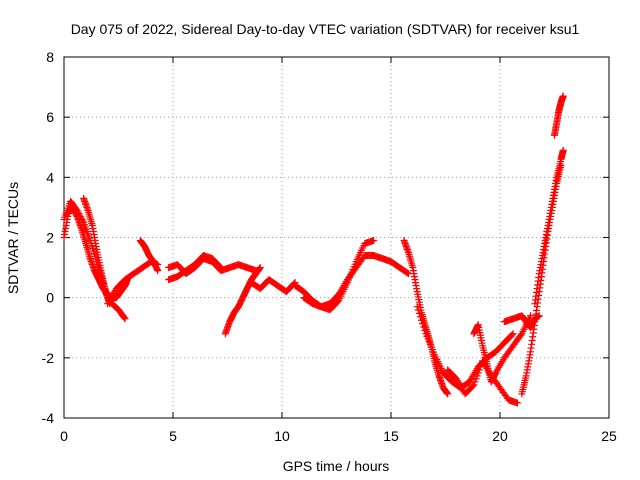 This screenshot has height=480, width=640. Describe the element at coordinates (500, 436) in the screenshot. I see `x-tick-label: 20` at that location.